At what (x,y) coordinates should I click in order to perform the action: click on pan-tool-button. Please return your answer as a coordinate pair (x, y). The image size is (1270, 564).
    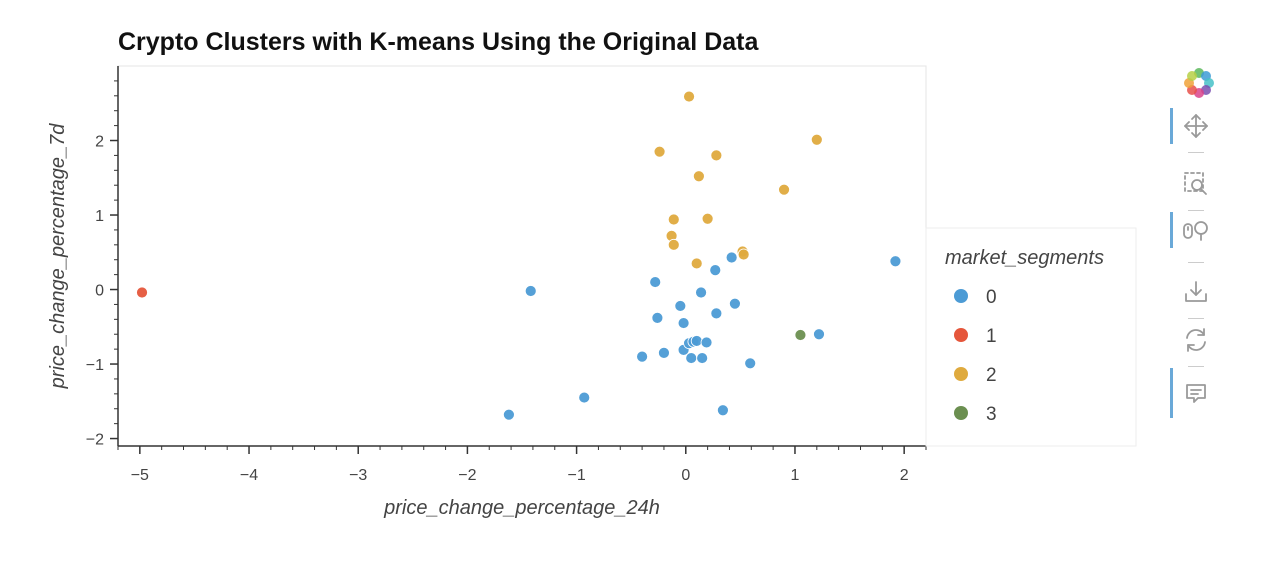
    Looking at the image, I should click on (1196, 126).